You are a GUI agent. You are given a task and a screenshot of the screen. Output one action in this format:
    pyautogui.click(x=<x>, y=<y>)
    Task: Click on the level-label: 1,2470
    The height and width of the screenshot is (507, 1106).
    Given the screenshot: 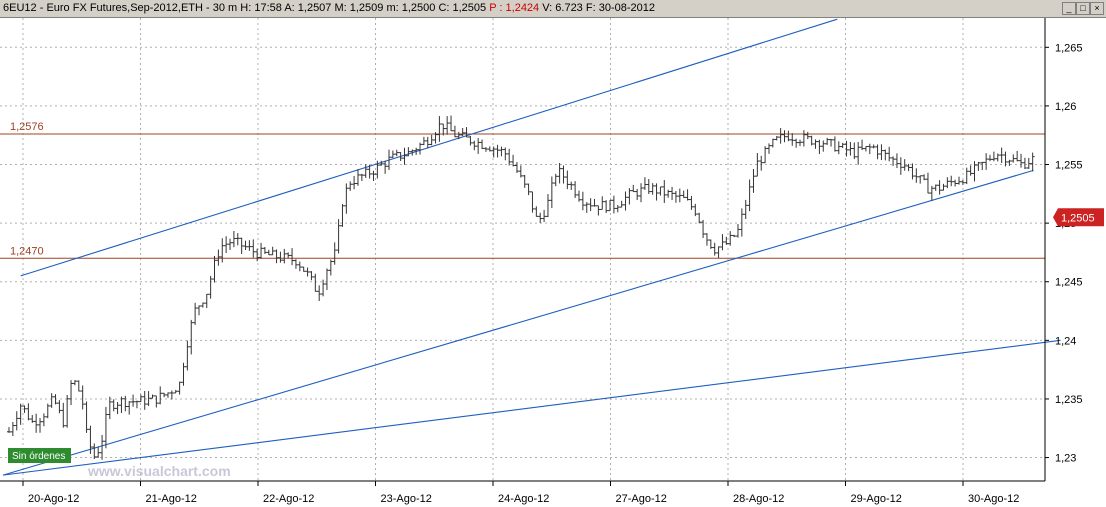 What is the action you would take?
    pyautogui.click(x=27, y=251)
    